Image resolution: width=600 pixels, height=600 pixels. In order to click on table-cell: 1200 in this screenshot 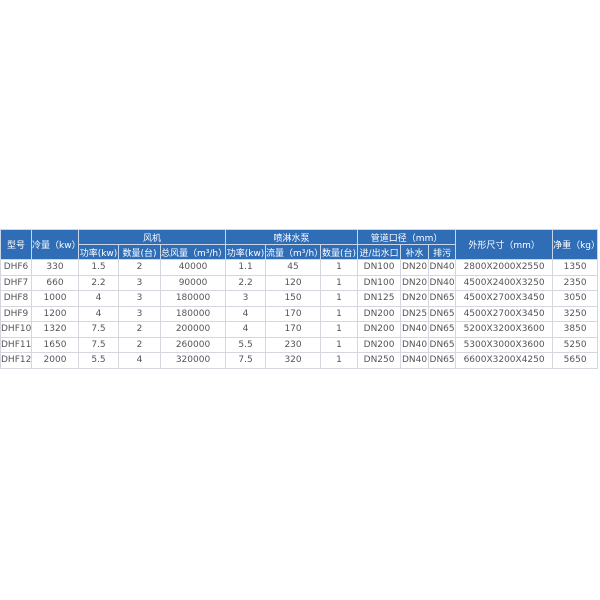, I will do `click(55, 313)`.